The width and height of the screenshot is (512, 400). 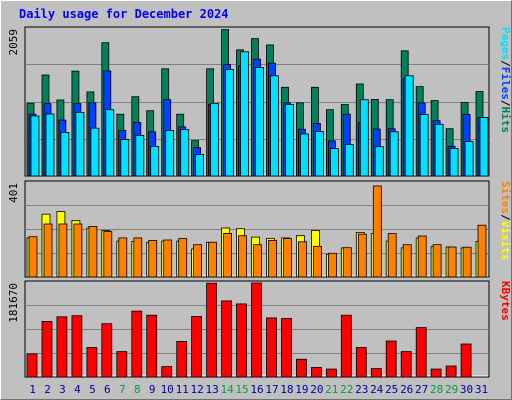 I want to click on day-label: 21, so click(x=331, y=389).